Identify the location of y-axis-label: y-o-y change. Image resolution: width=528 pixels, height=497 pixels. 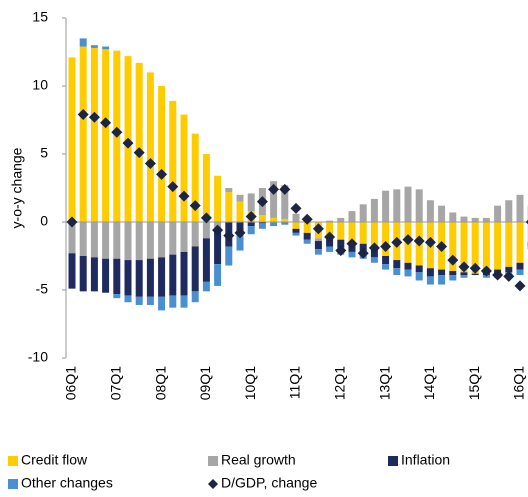
(17, 187).